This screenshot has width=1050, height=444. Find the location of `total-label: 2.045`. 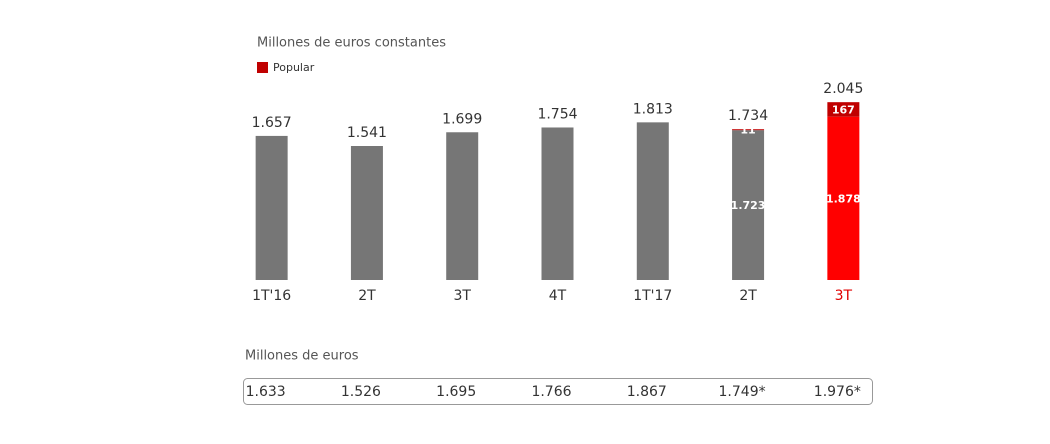

total-label: 2.045 is located at coordinates (843, 89).